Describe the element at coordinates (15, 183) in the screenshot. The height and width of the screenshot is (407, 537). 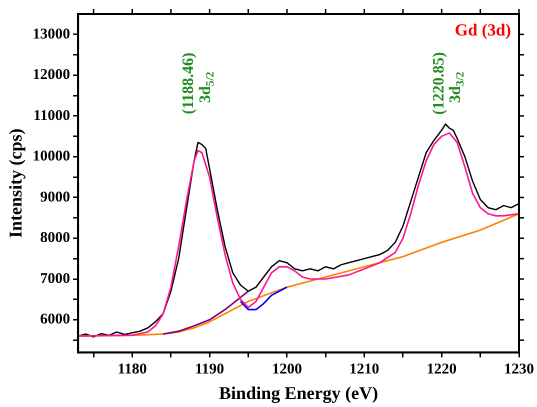
I see `y-axis-title: Intensity (cps)` at that location.